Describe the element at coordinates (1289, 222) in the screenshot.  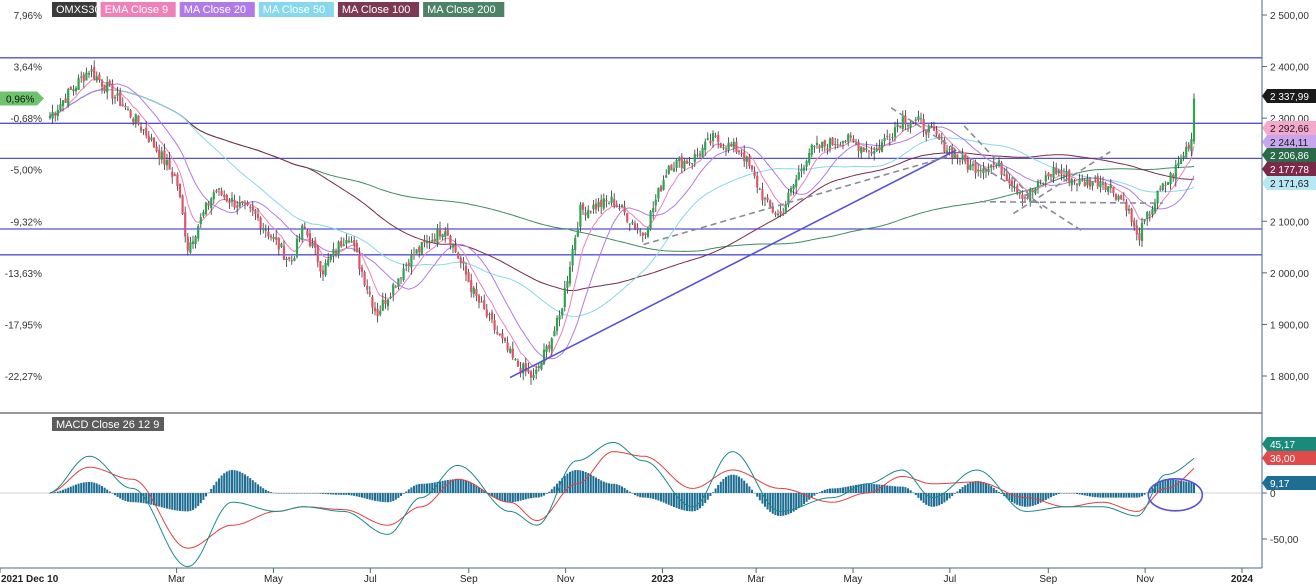
I see `right-tick-label: 2 100,00` at that location.